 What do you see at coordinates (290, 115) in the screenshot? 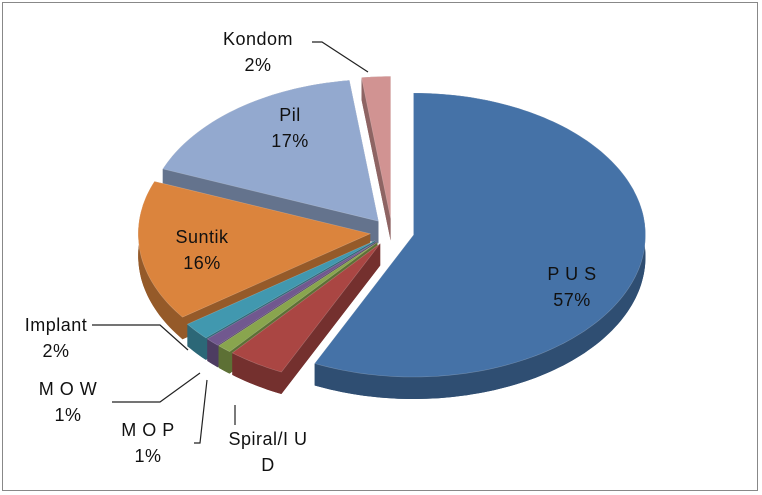
I see `category-label: Pil` at bounding box center [290, 115].